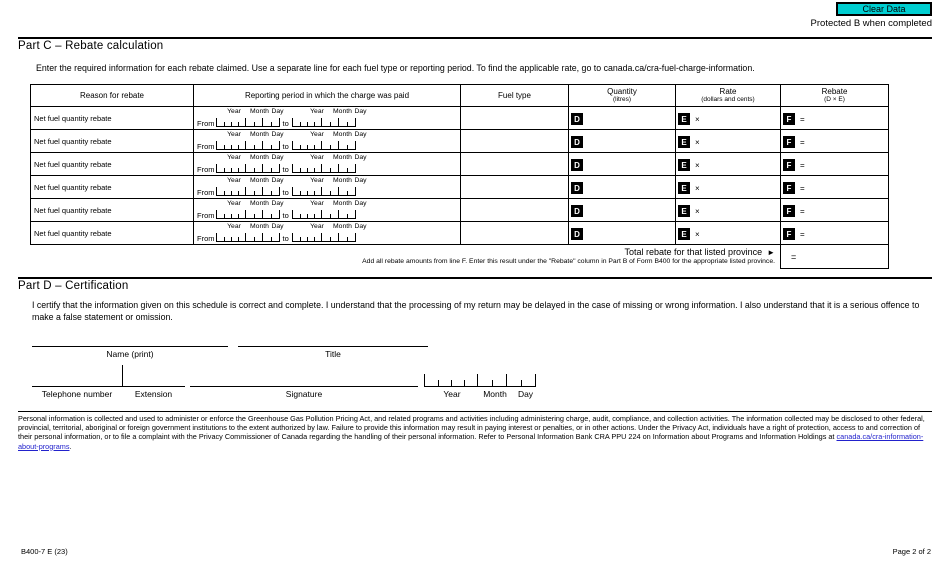 The image size is (950, 577). What do you see at coordinates (112, 95) in the screenshot?
I see `header-reason: Reason for rebate` at bounding box center [112, 95].